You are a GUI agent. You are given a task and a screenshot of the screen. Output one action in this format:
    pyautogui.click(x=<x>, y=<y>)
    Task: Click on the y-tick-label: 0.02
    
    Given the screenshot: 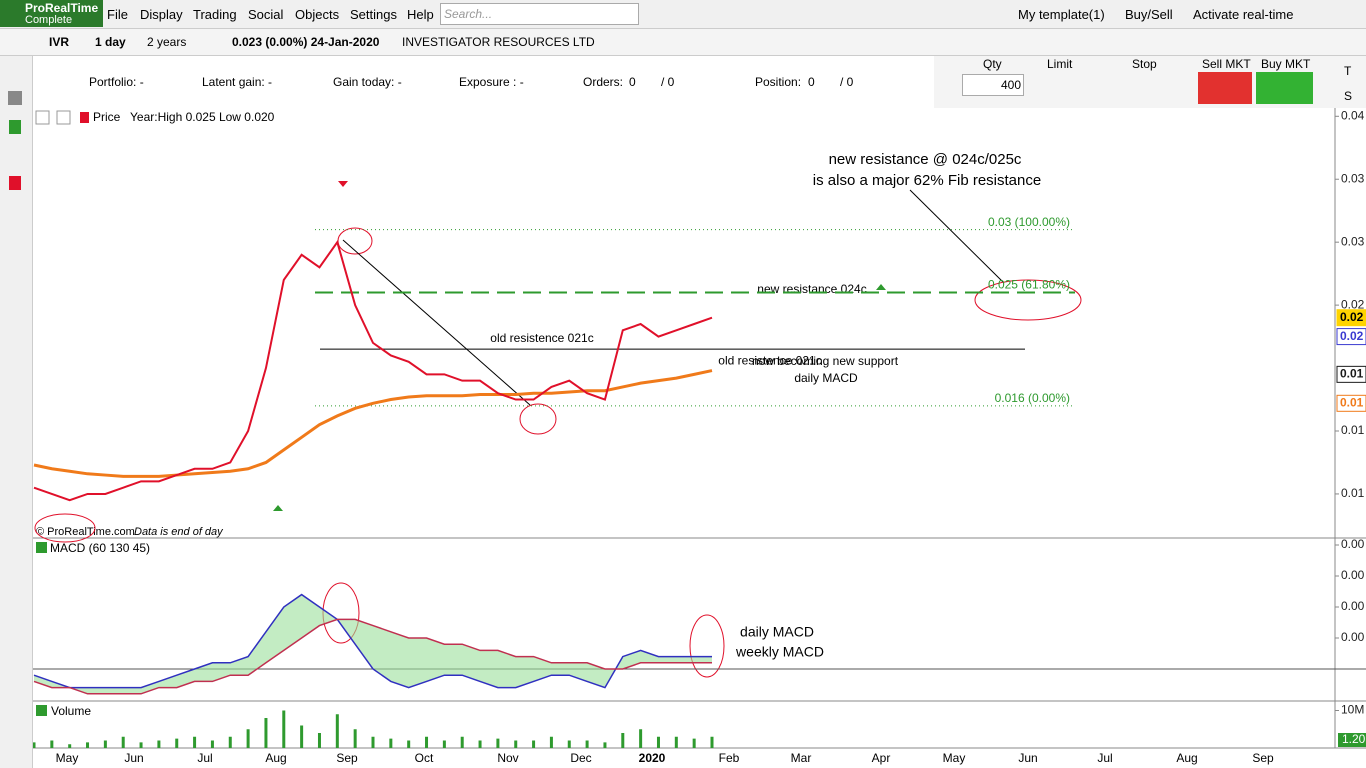 What is the action you would take?
    pyautogui.click(x=1353, y=304)
    